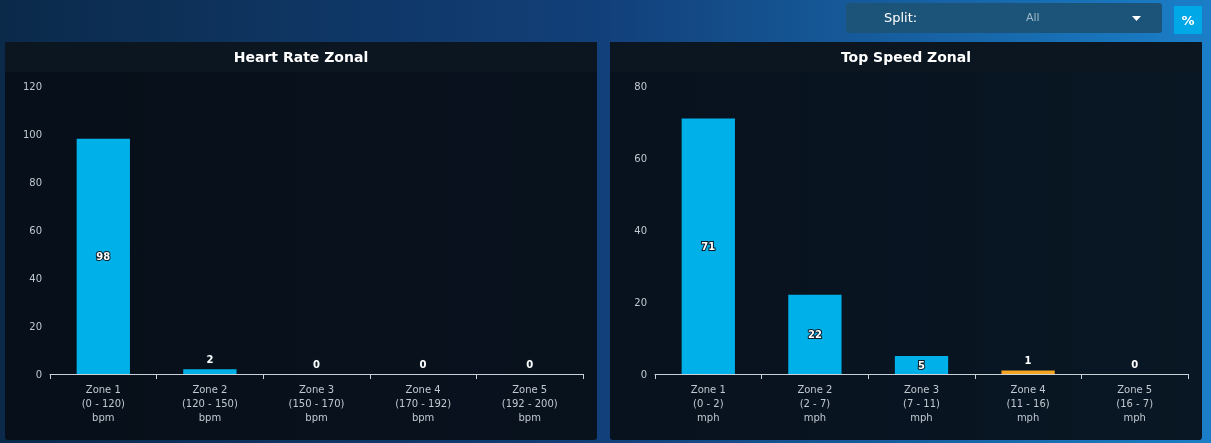  Describe the element at coordinates (1004, 18) in the screenshot. I see `split-dropdown: Split: All` at that location.